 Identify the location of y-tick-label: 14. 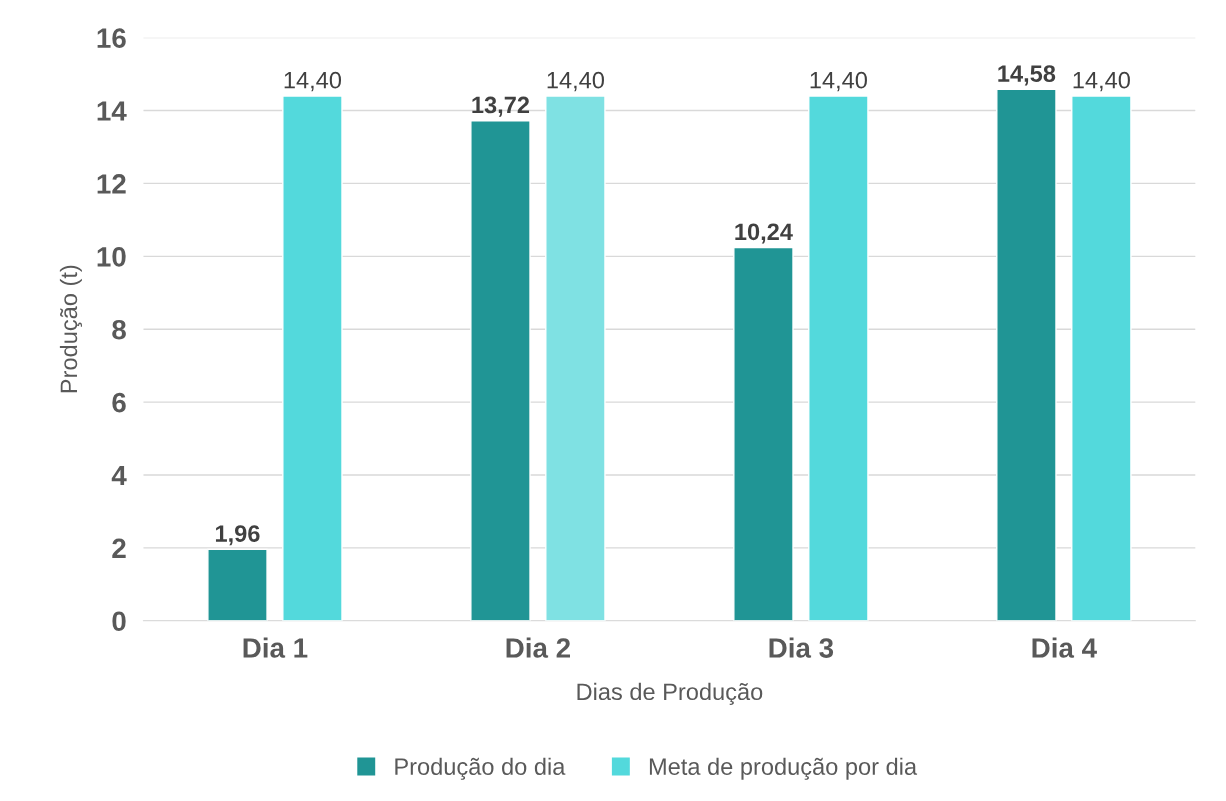
(112, 111).